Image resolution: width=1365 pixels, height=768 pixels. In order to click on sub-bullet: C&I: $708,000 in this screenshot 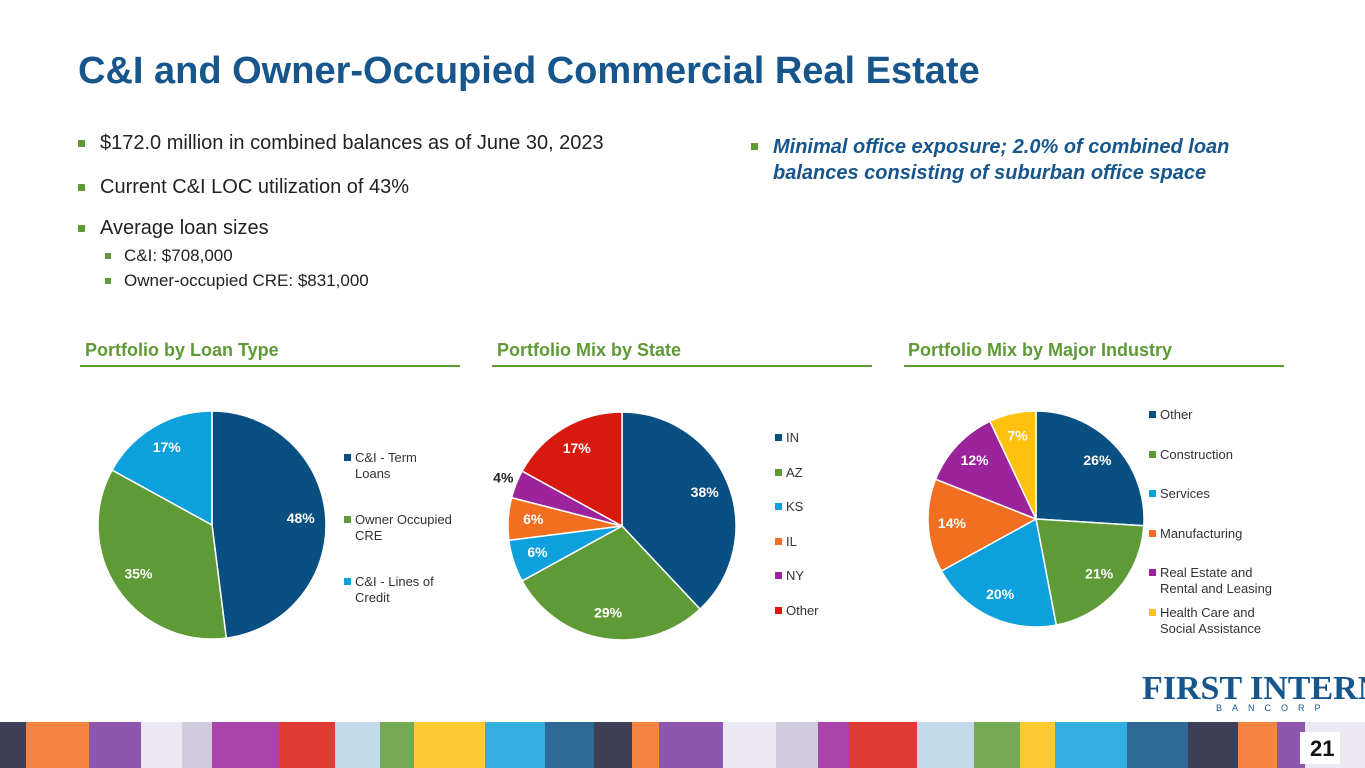, I will do `click(169, 255)`.